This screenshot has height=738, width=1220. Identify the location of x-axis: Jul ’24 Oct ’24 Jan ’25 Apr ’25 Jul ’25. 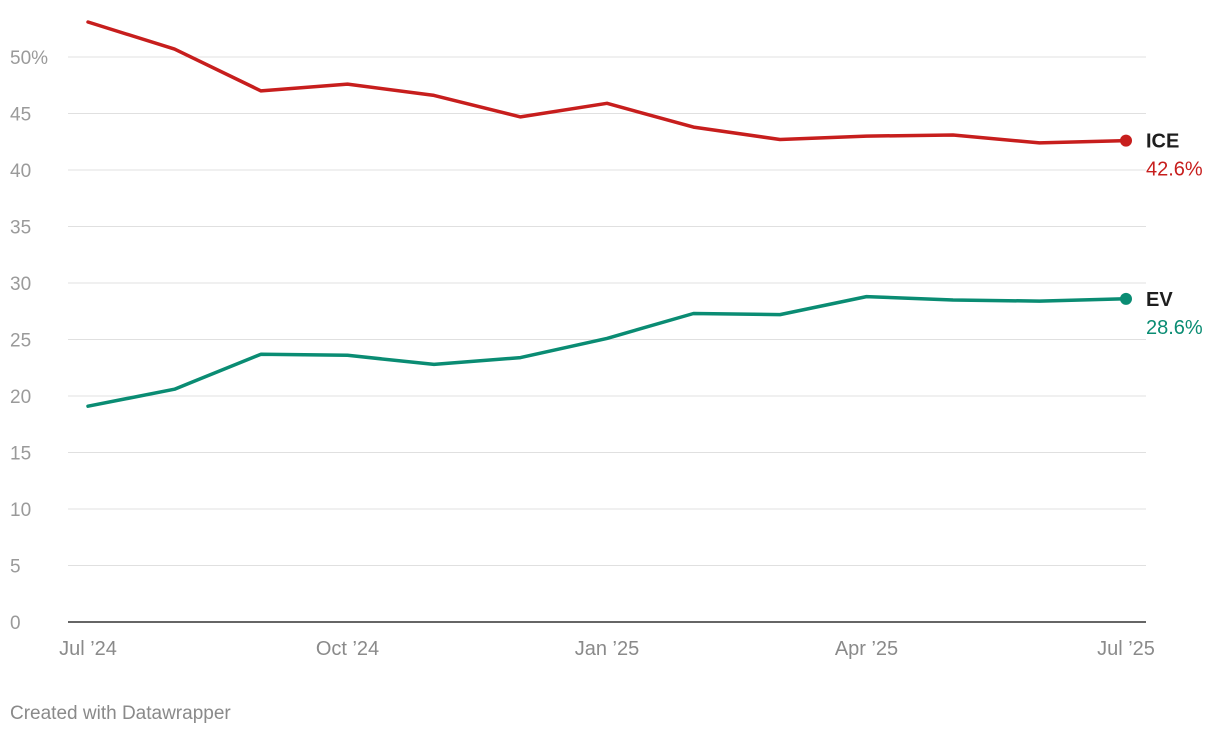
(607, 649).